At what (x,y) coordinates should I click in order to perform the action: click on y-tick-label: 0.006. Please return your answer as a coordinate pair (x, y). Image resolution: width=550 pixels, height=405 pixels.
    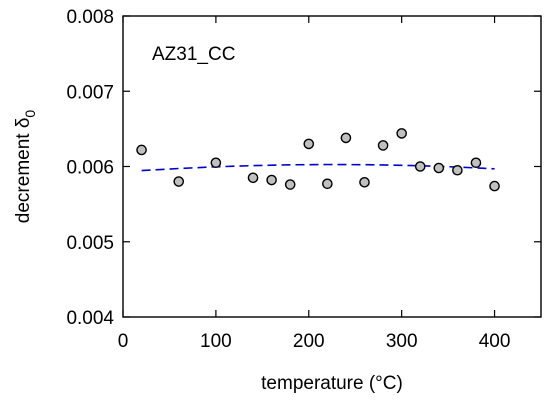
    Looking at the image, I should click on (90, 168).